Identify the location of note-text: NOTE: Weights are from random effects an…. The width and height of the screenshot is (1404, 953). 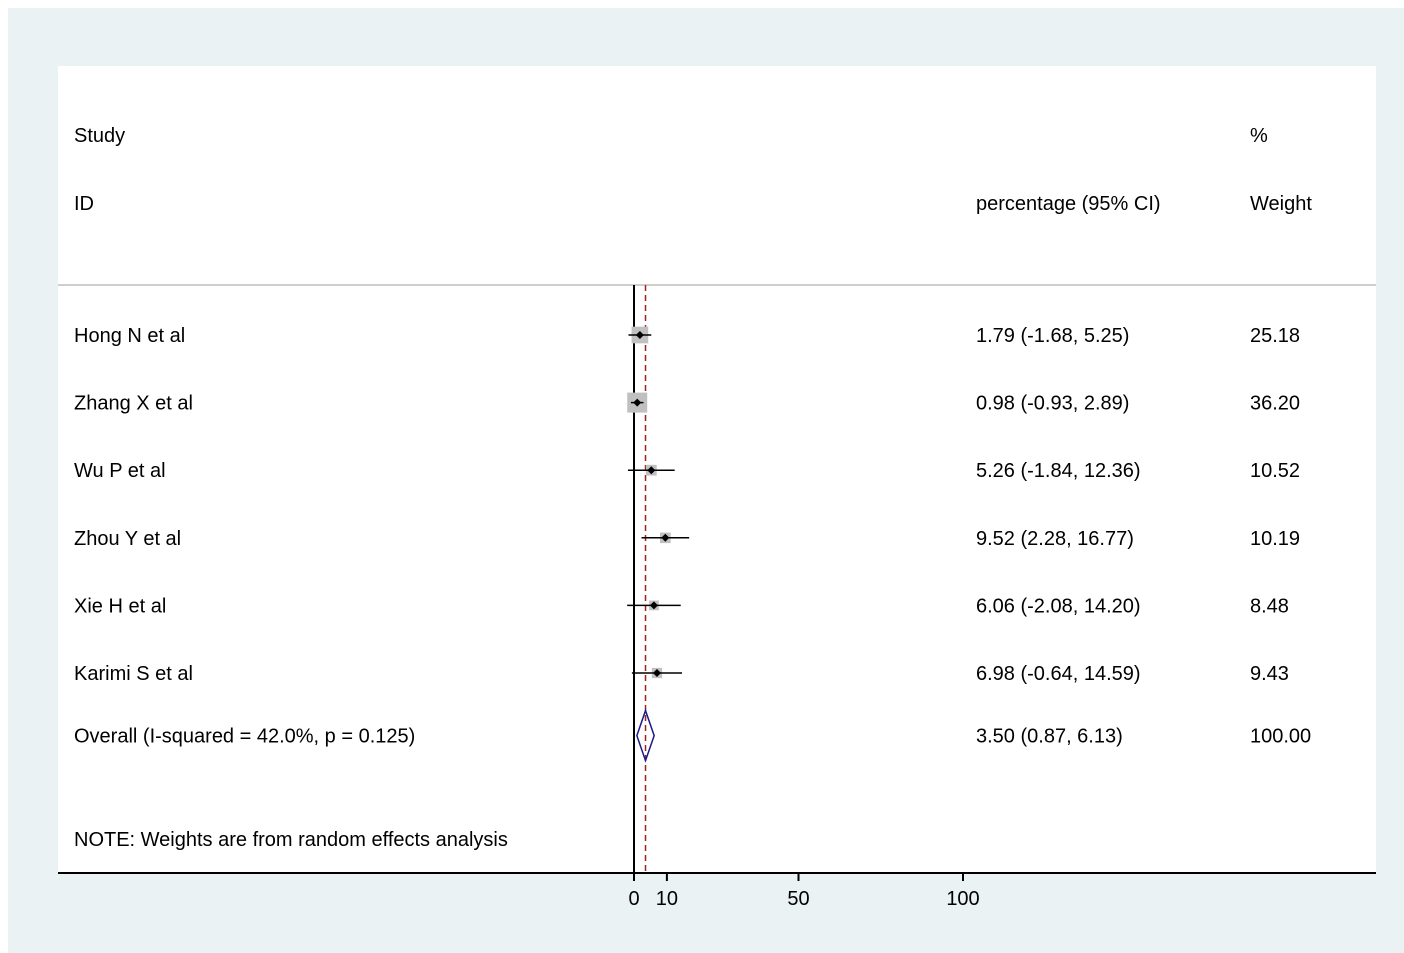
(291, 840).